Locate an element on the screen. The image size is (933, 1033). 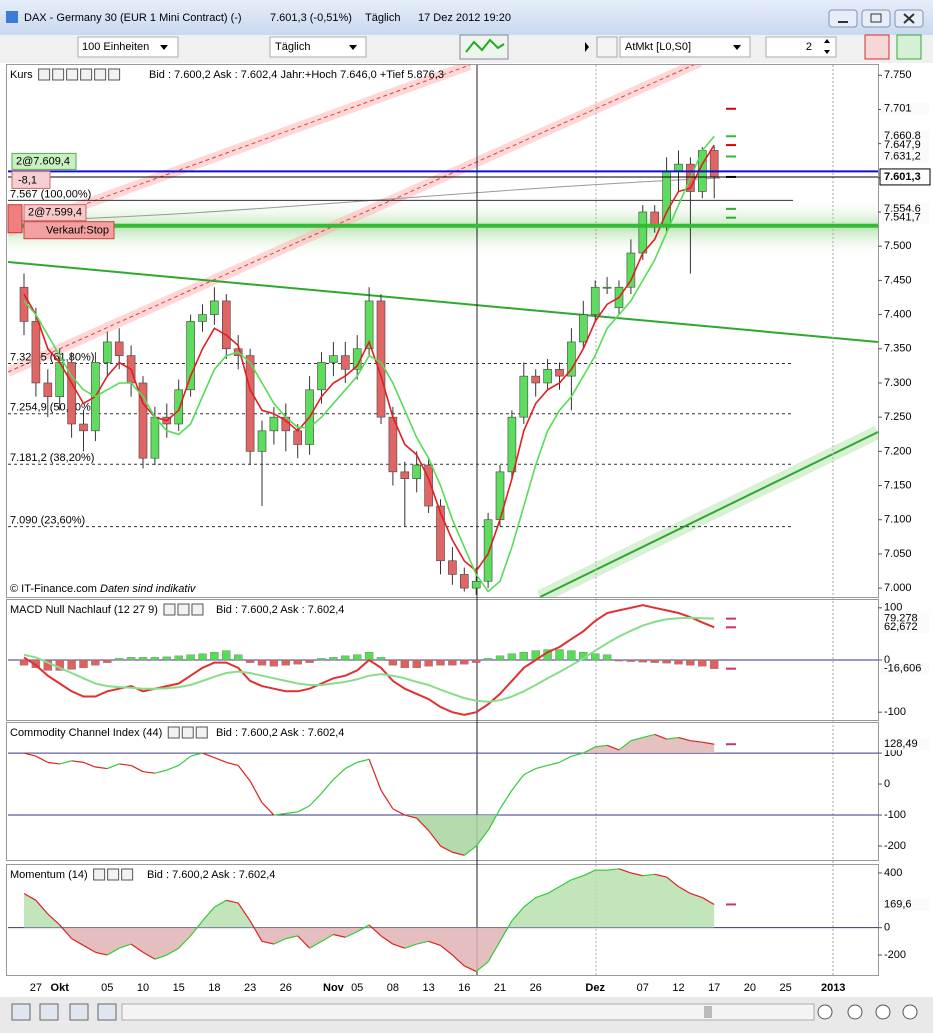
zoom-in-icon is located at coordinates (910, 1012).